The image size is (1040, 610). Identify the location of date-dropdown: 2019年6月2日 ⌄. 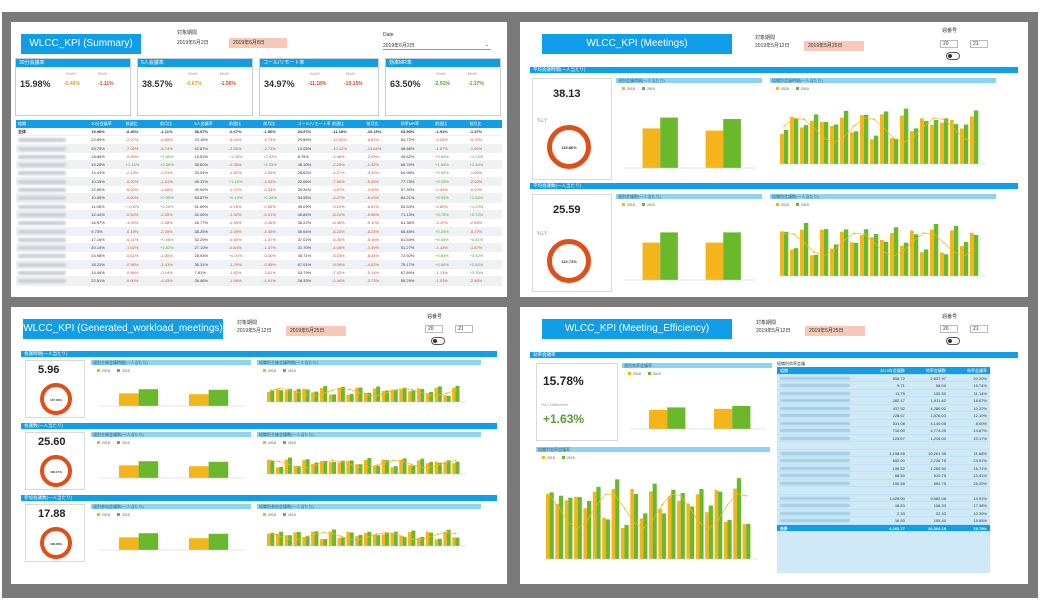
(437, 46).